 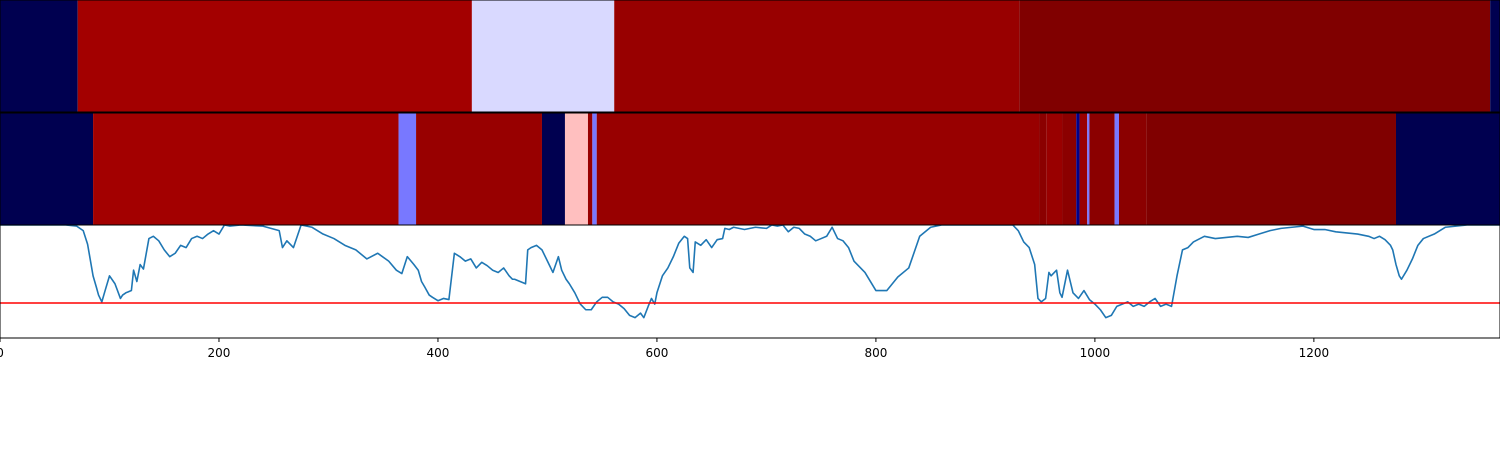 I want to click on x-tick-label: 800, so click(x=875, y=353).